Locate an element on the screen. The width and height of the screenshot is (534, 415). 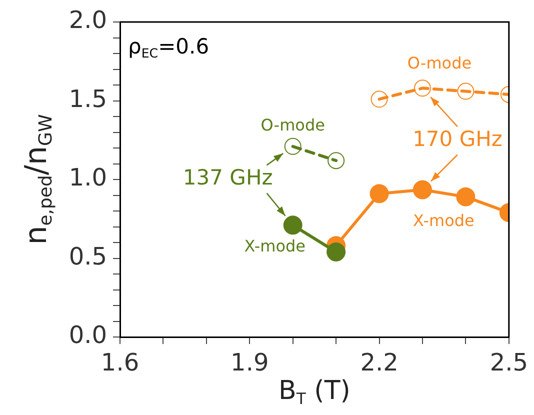
annotation: 170 GHz is located at coordinates (457, 139).